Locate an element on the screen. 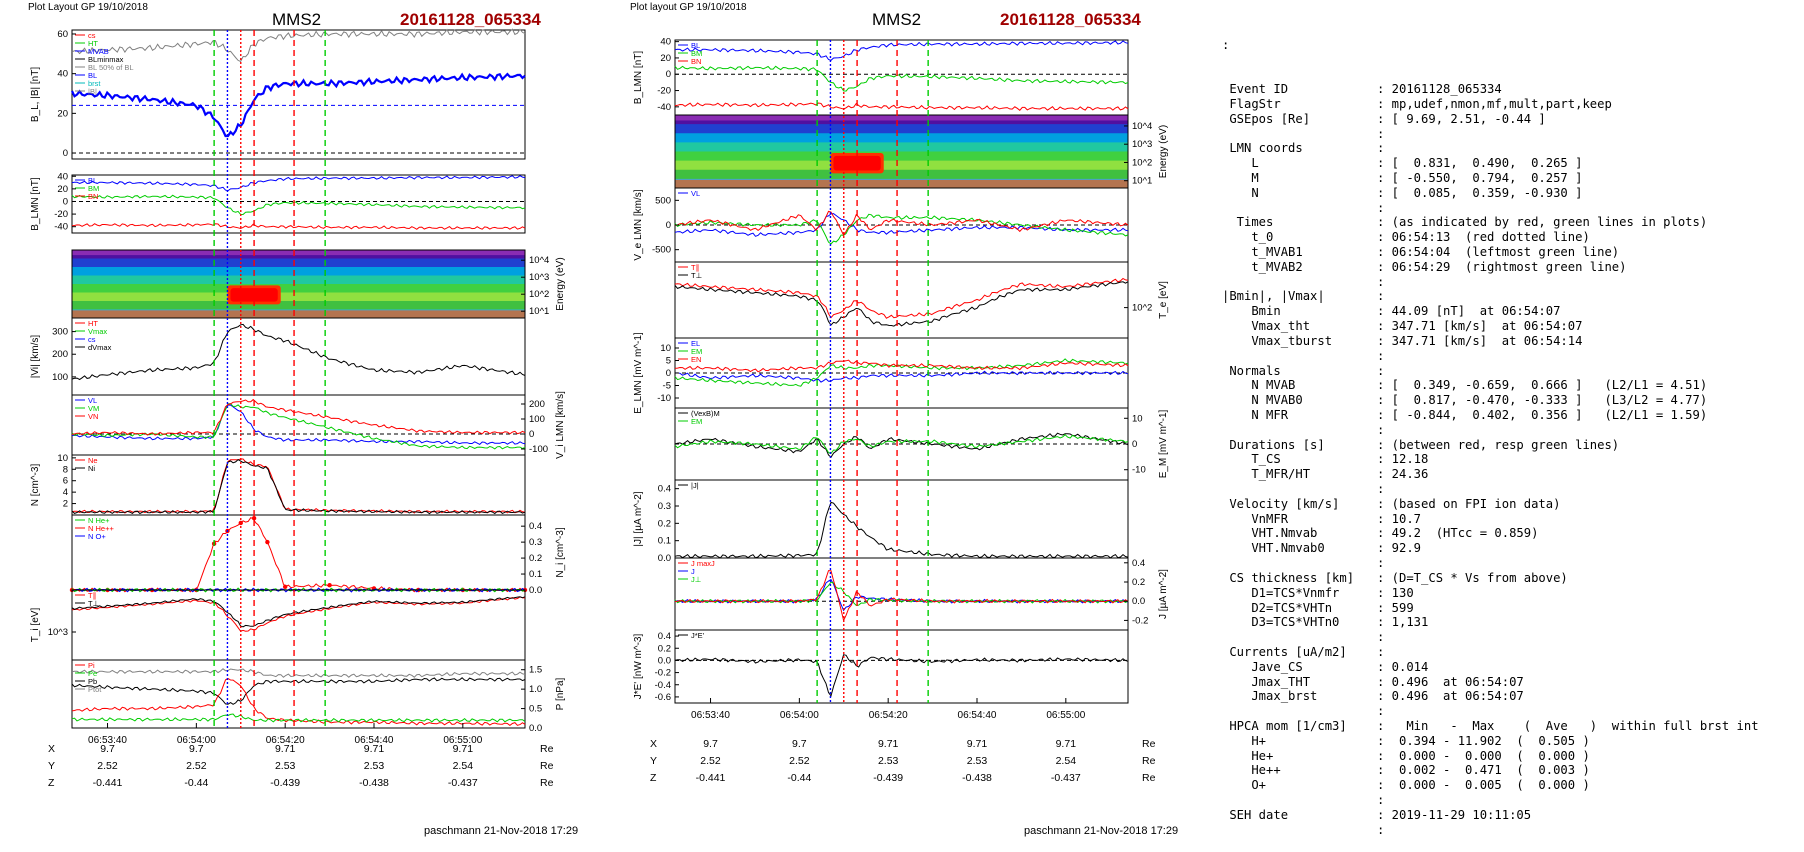  left-panel-ti: 10^3 T_i [eV] T∥T⊥ is located at coordinates (278, 625).